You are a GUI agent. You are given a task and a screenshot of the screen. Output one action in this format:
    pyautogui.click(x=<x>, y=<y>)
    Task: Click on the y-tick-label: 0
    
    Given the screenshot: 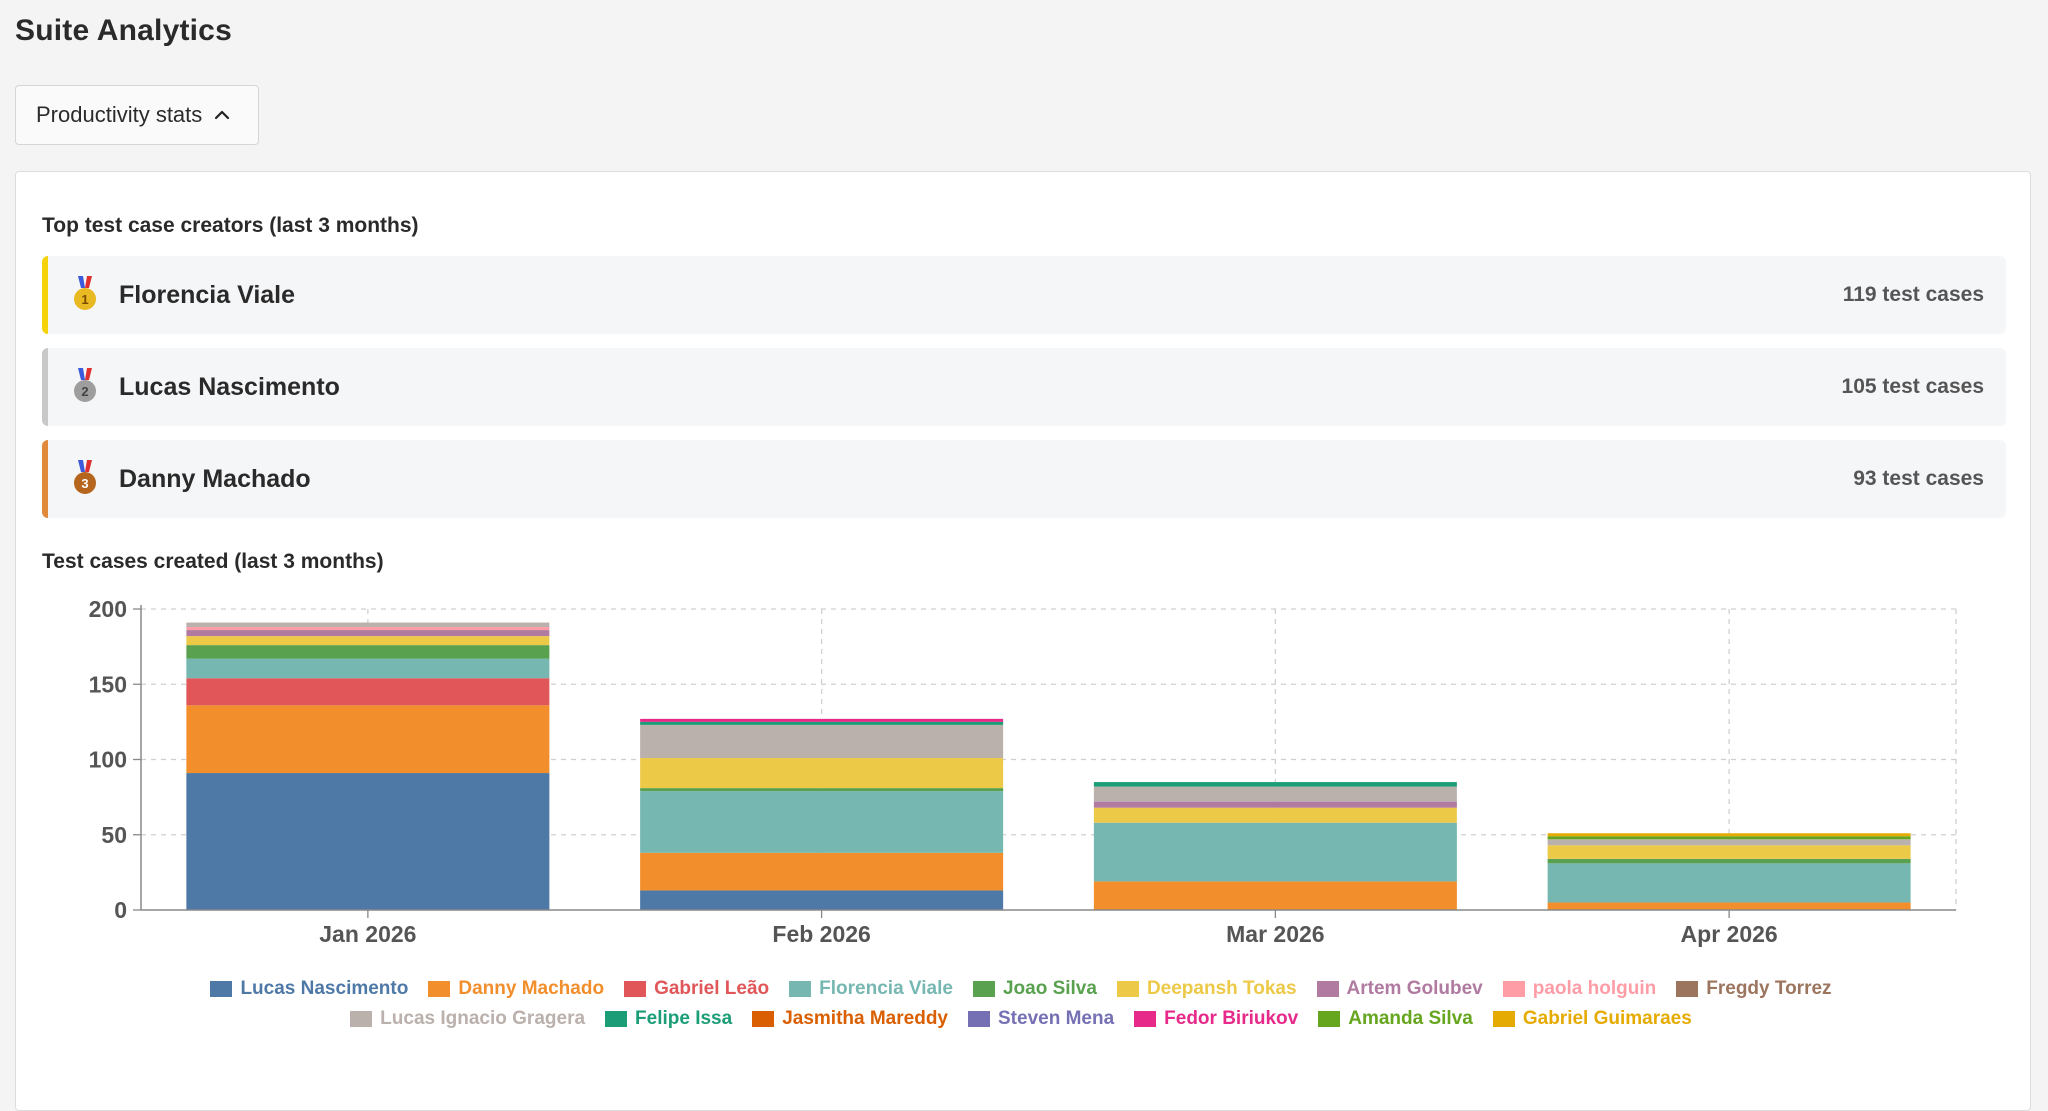 What is the action you would take?
    pyautogui.click(x=120, y=910)
    